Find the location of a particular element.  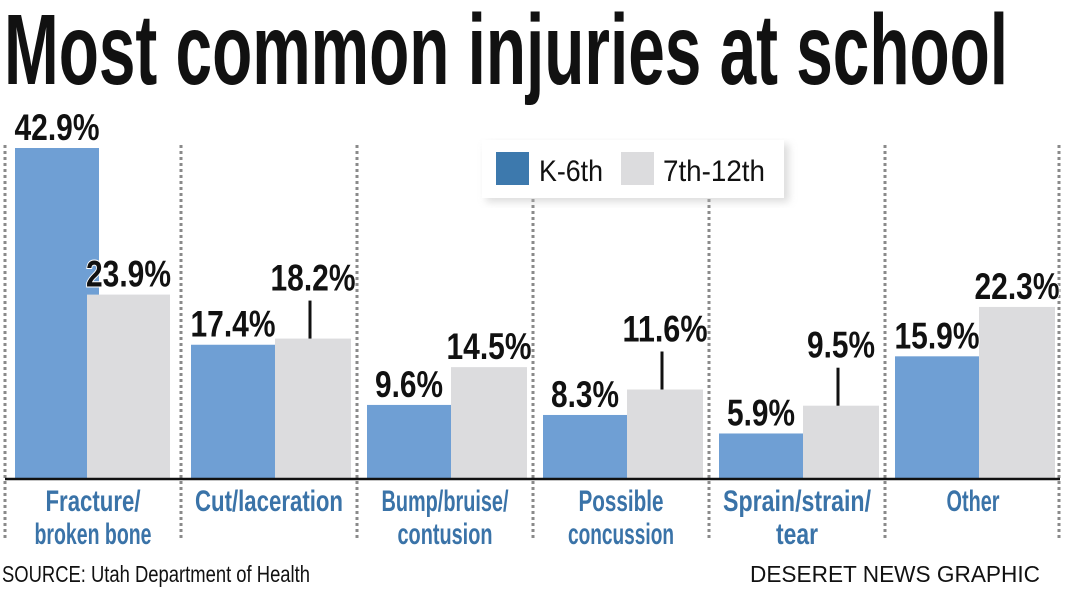

legend-label-7-12: 7th-12th is located at coordinates (714, 171).